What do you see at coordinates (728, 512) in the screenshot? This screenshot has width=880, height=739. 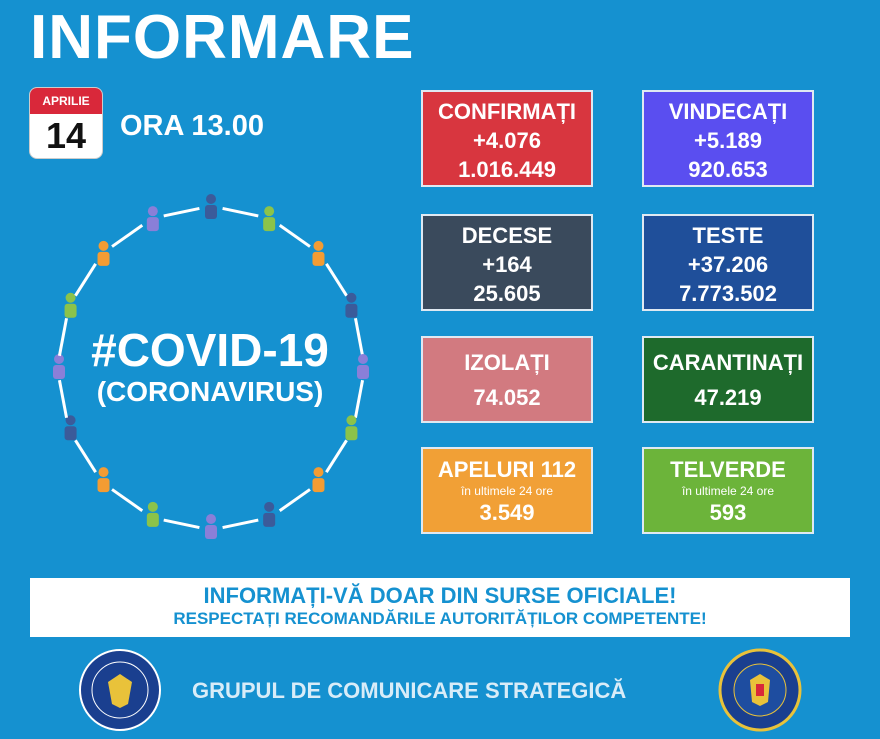 I see `stat-total: 593` at bounding box center [728, 512].